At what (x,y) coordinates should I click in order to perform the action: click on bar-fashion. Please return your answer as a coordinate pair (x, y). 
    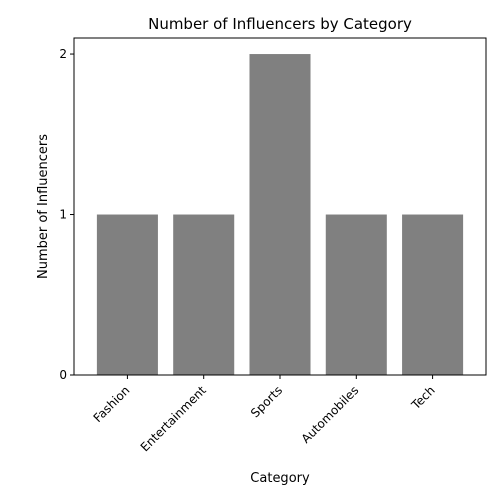
    Looking at the image, I should click on (127, 294).